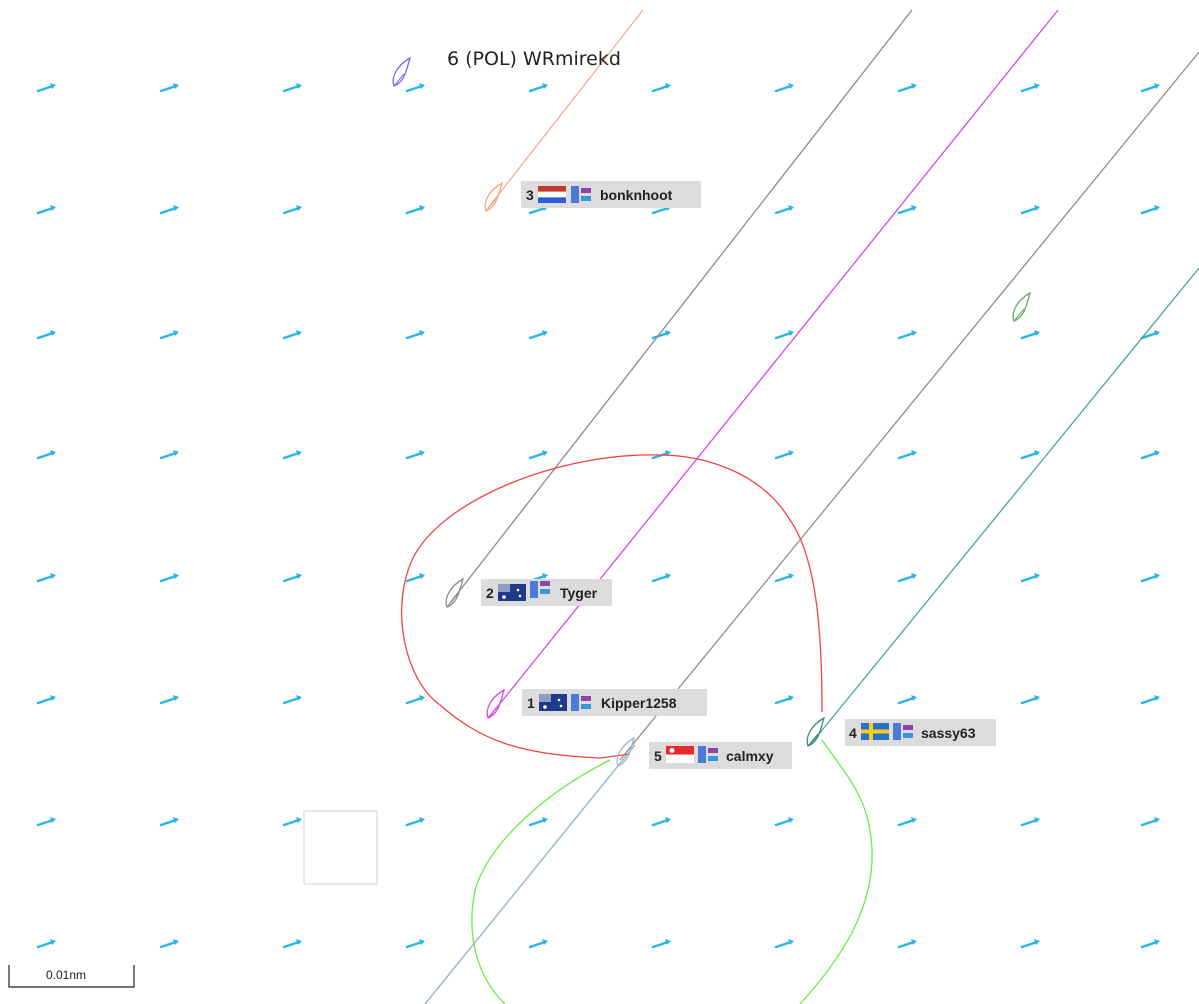 The height and width of the screenshot is (1004, 1199). What do you see at coordinates (565, 109) in the screenshot?
I see `track-bonknhoot` at bounding box center [565, 109].